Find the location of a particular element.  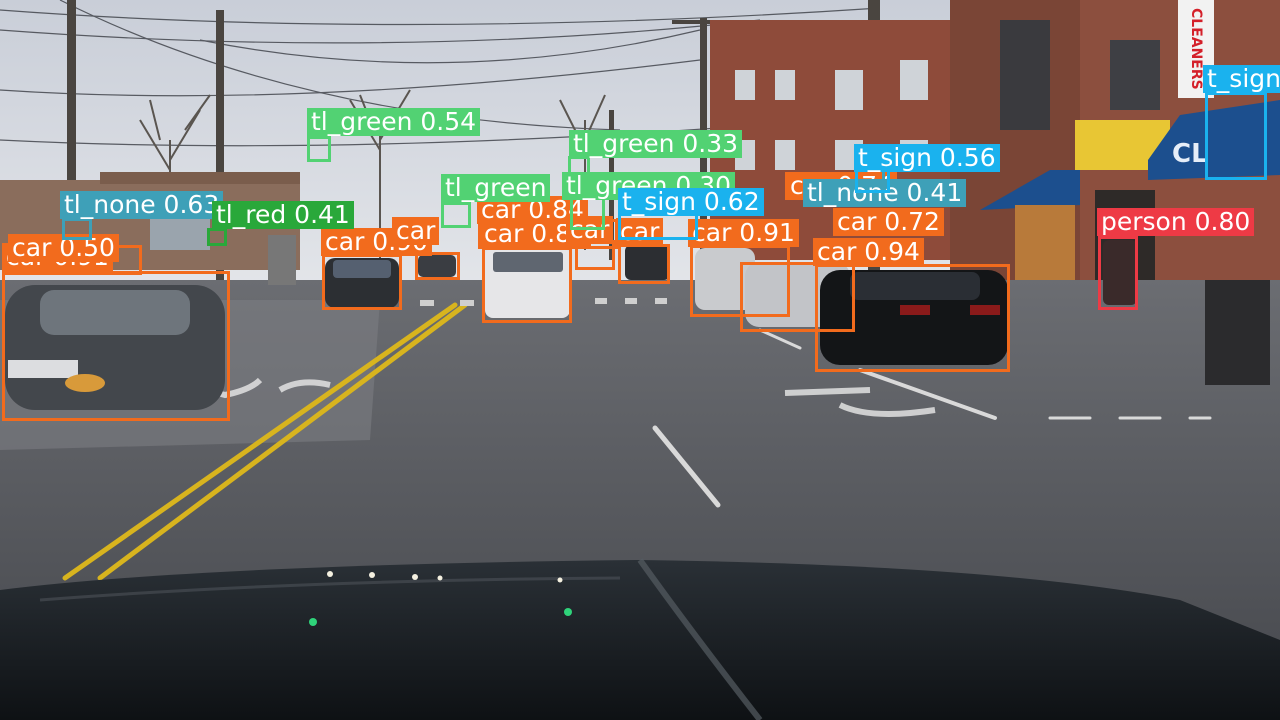

awning-blue-text: CL is located at coordinates (1190, 154).